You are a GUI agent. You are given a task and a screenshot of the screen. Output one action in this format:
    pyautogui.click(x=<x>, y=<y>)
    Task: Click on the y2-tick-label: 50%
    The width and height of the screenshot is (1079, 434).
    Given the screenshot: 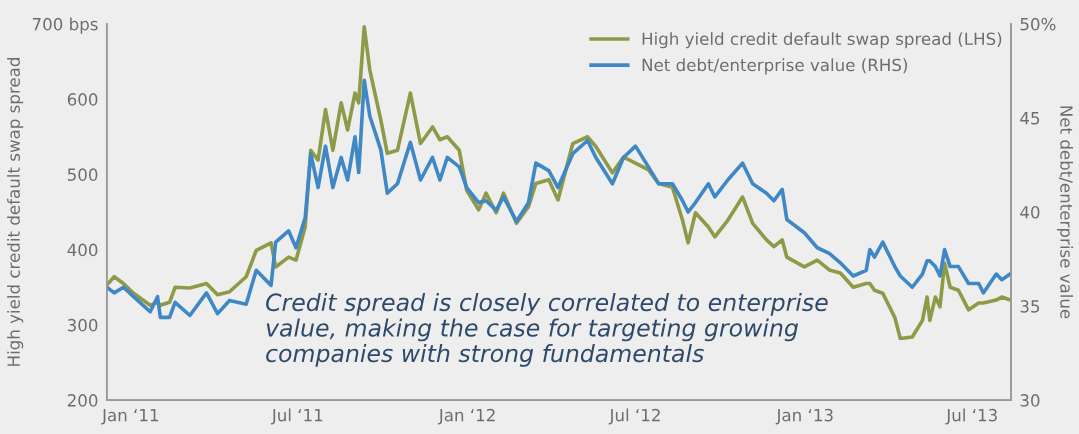 What is the action you would take?
    pyautogui.click(x=1038, y=24)
    